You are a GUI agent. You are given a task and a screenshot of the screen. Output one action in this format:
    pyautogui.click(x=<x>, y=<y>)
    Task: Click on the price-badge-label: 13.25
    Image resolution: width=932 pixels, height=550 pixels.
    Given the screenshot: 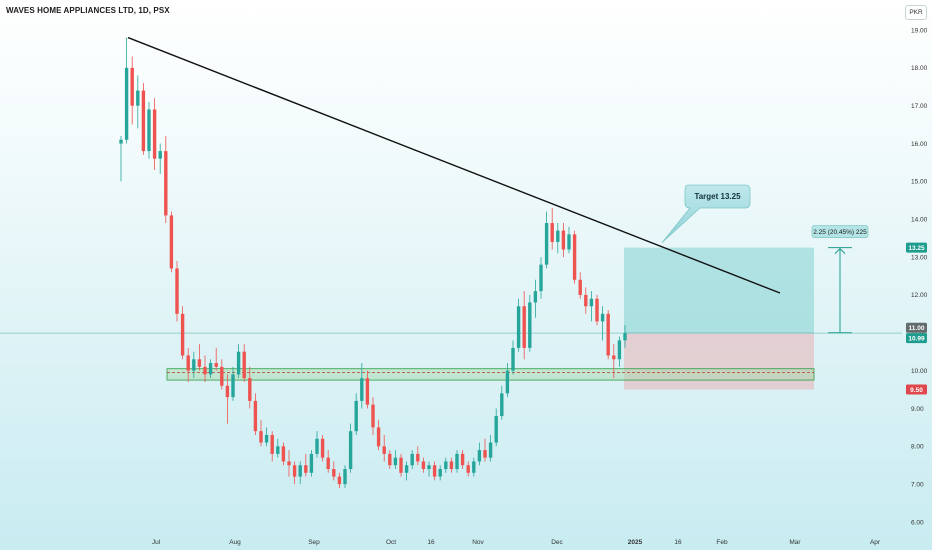 What is the action you would take?
    pyautogui.click(x=916, y=248)
    